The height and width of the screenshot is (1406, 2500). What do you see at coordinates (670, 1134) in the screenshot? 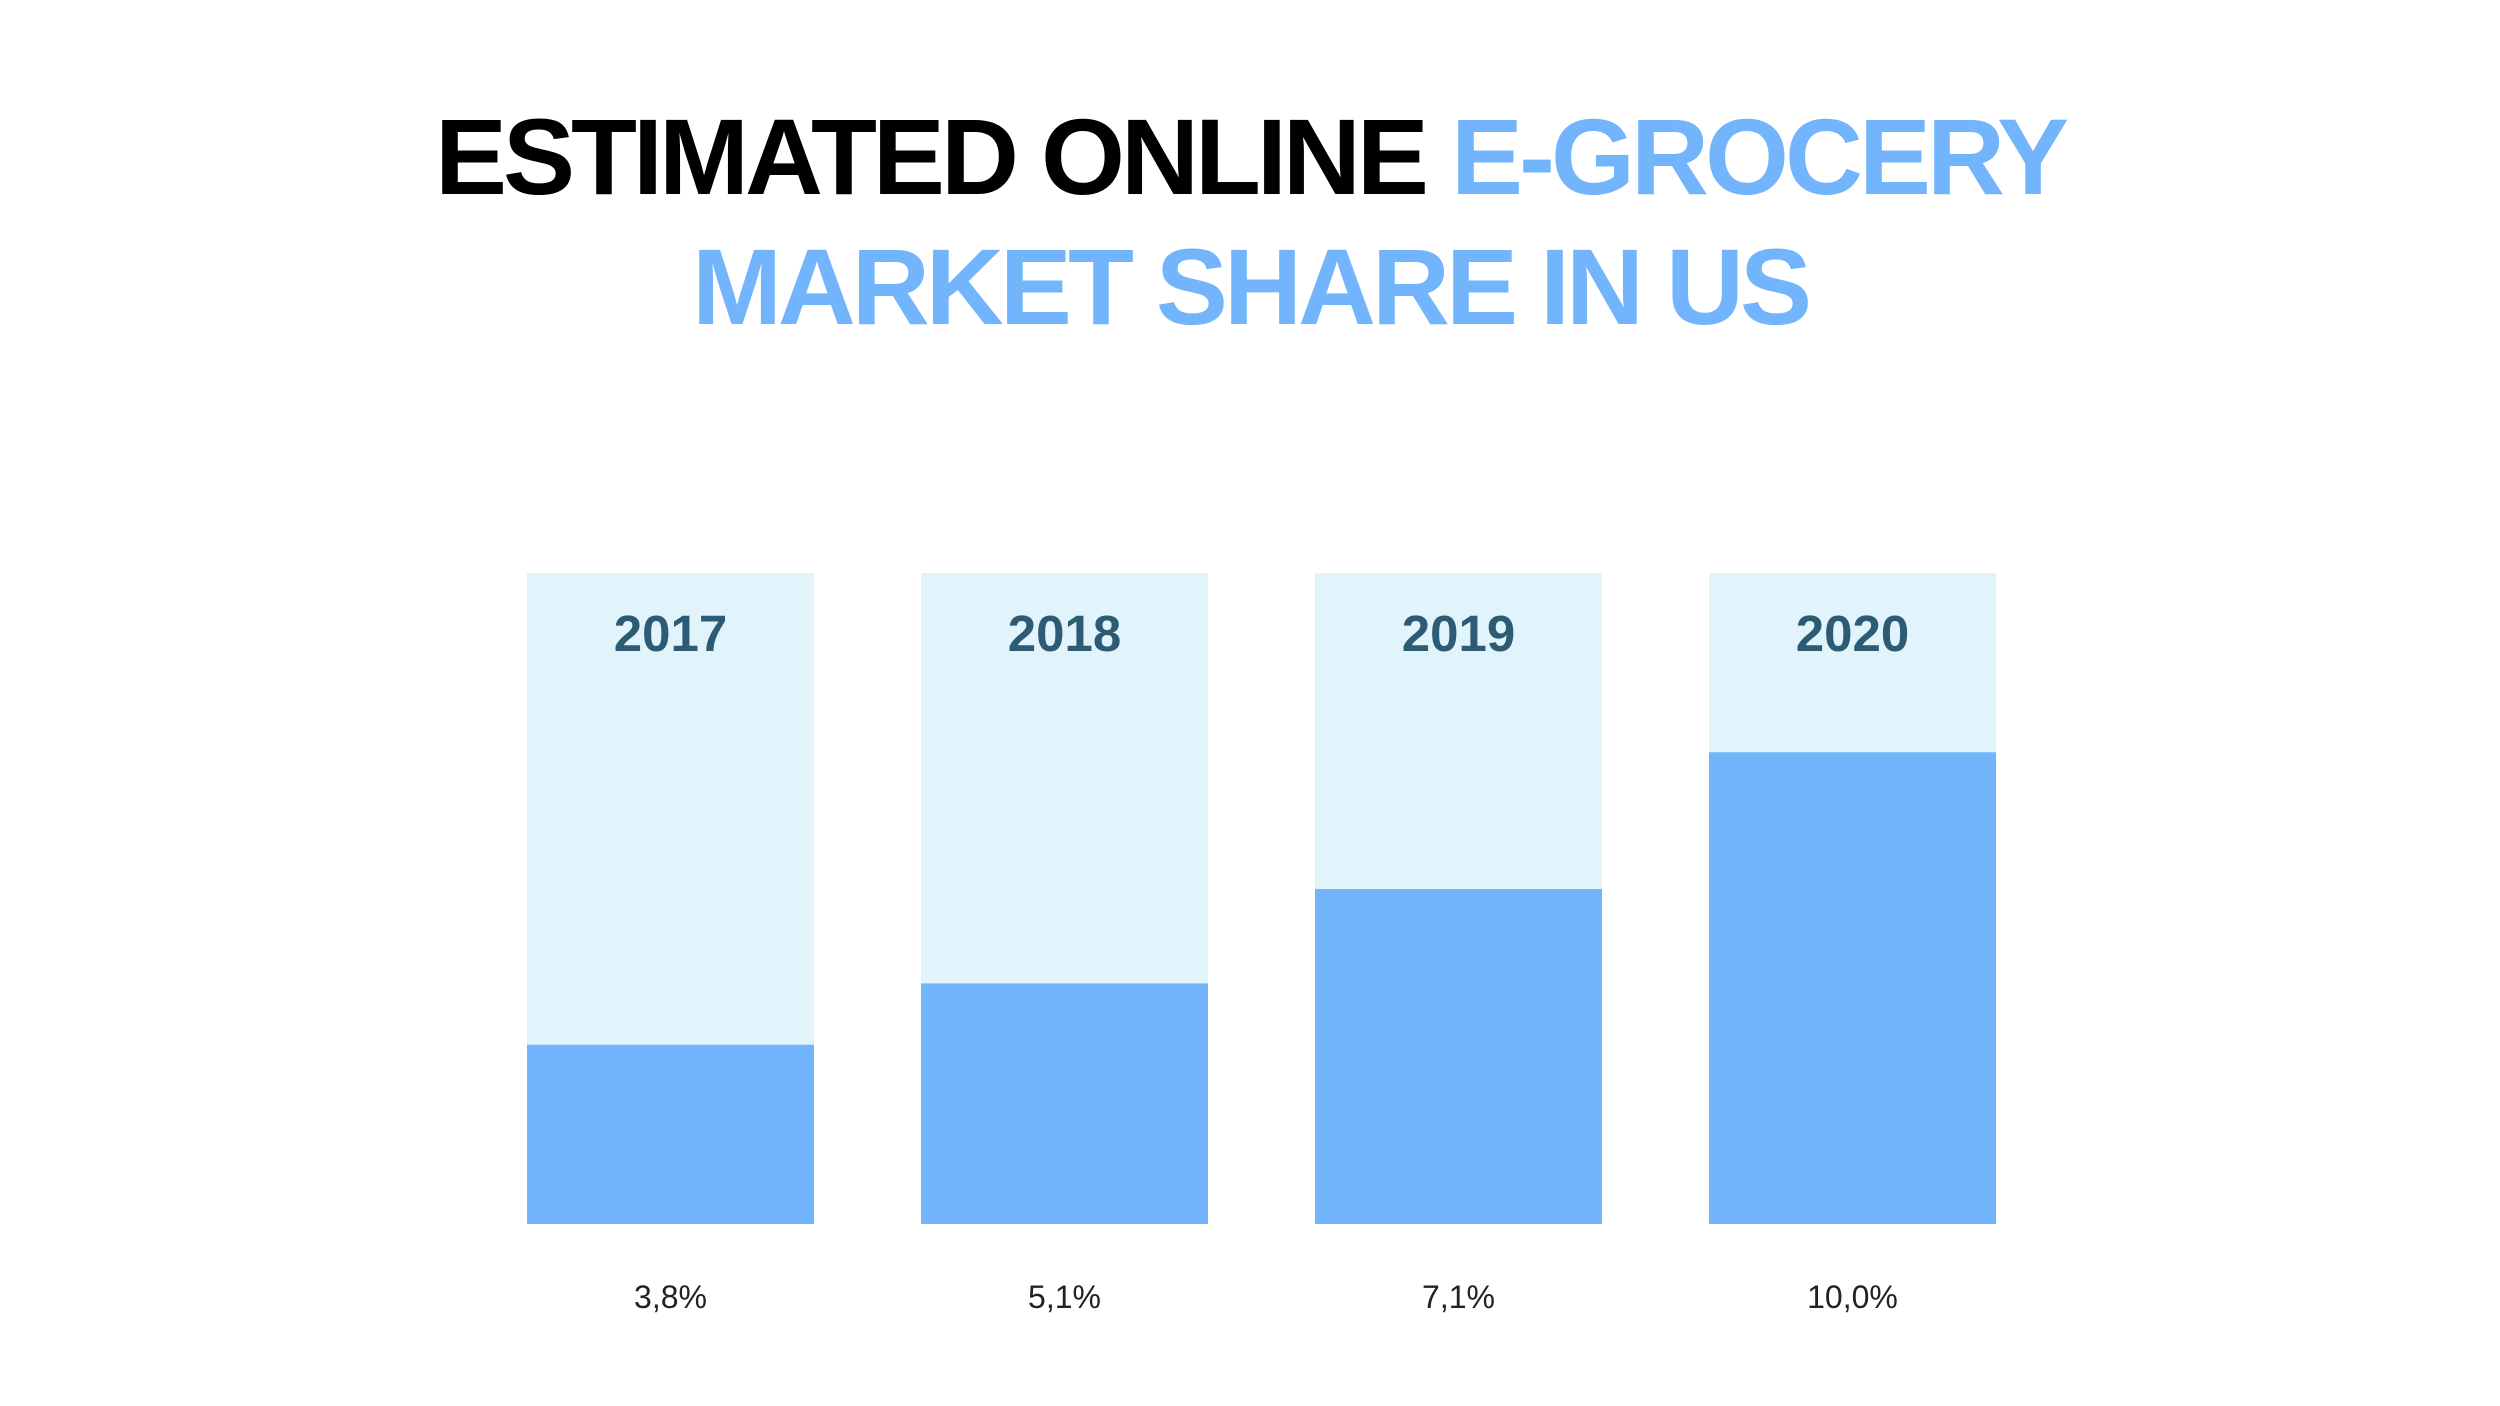
I see `bar-2017` at bounding box center [670, 1134].